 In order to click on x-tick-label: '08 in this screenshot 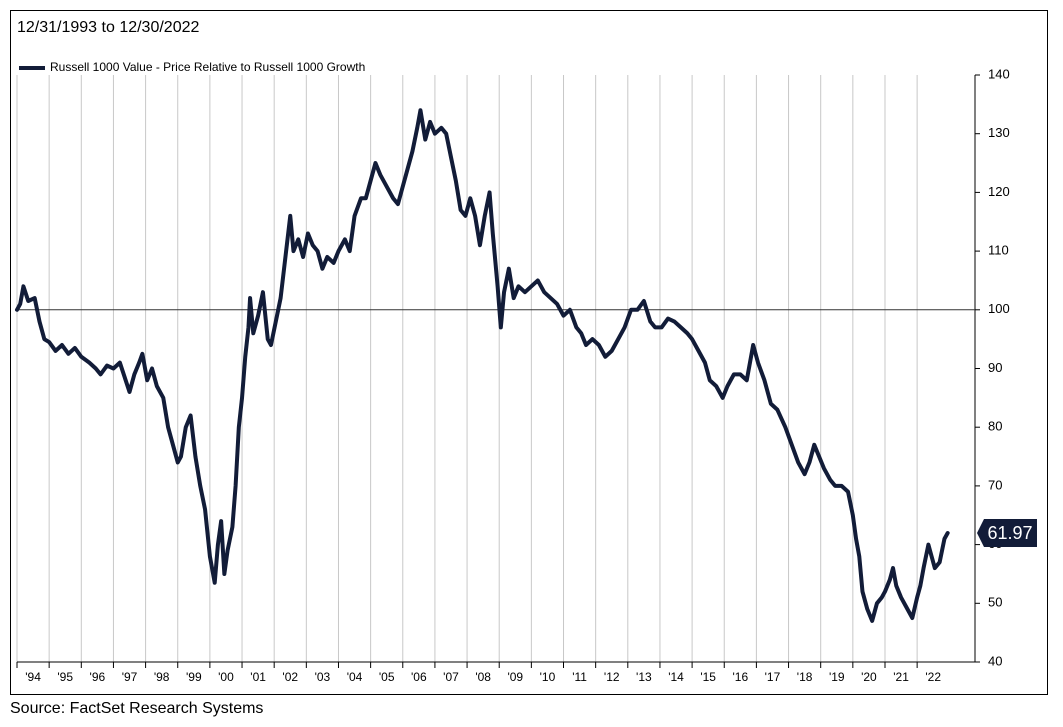, I will do `click(483, 677)`.